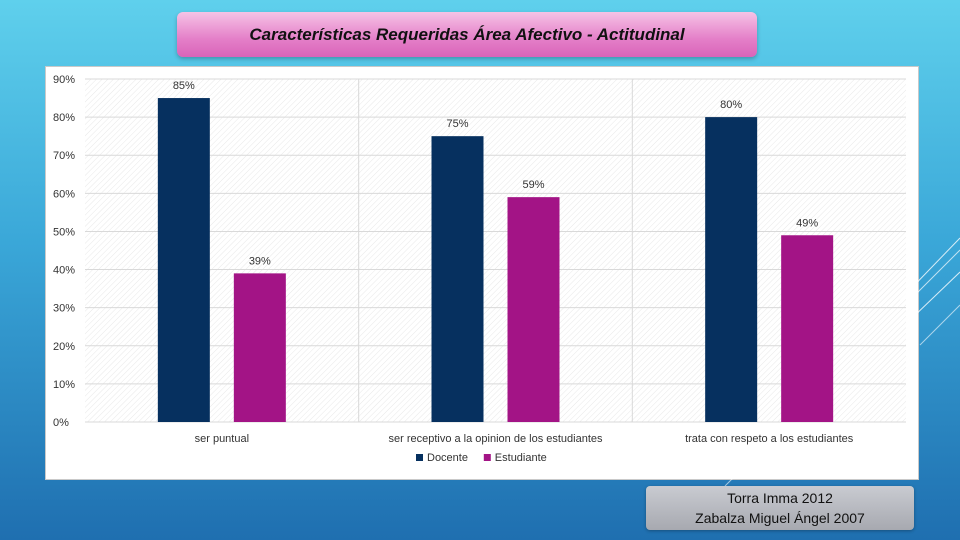  I want to click on data-label: 59%, so click(533, 185).